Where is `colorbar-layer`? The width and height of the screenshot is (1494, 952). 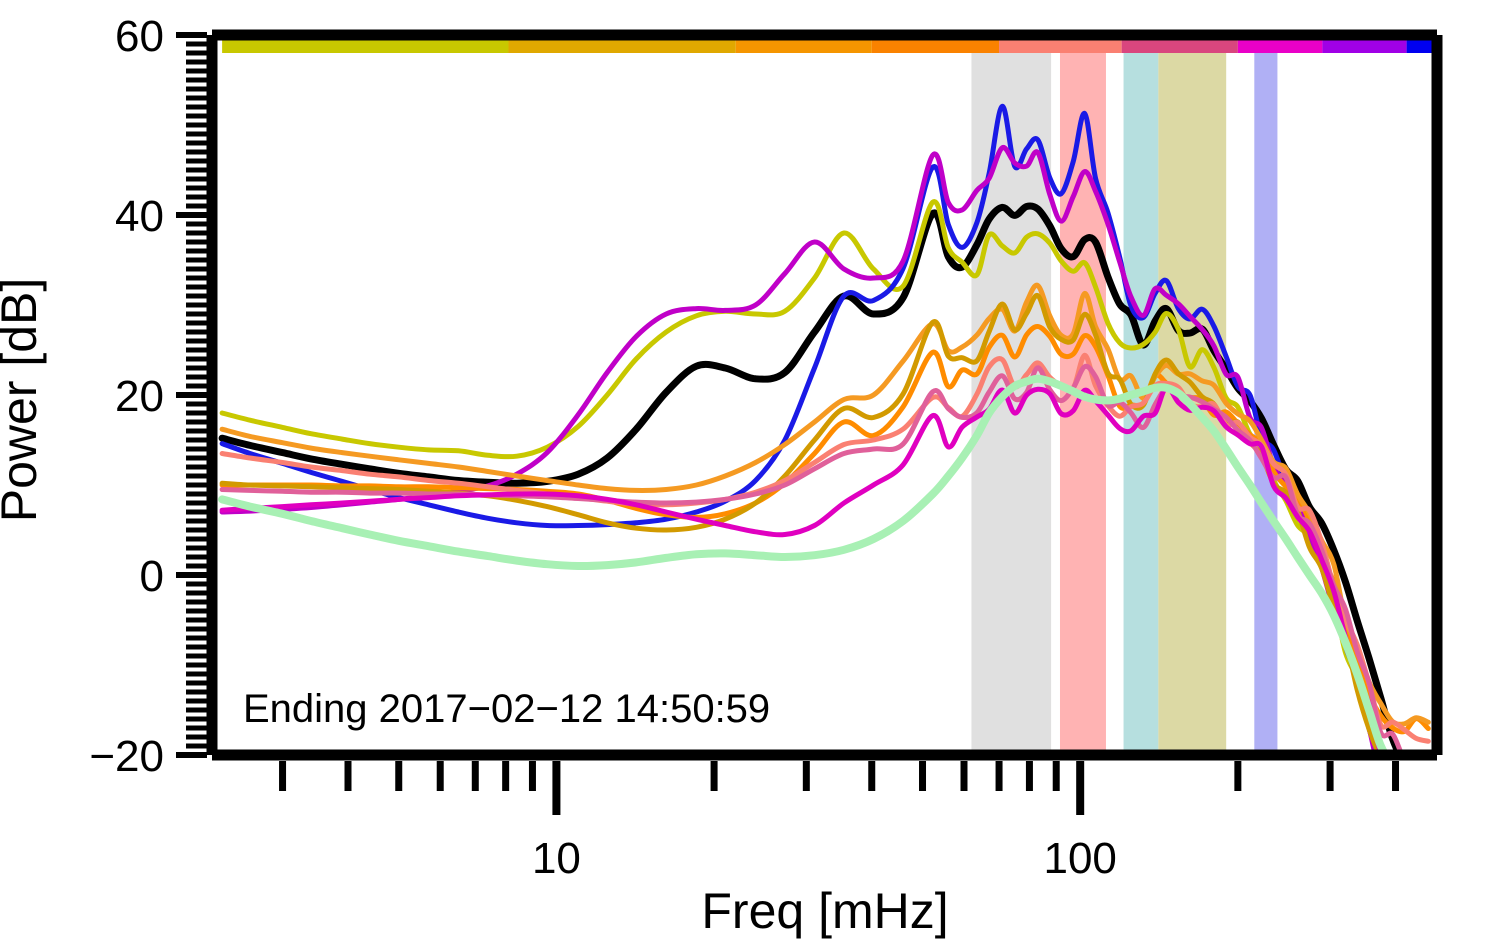 colorbar-layer is located at coordinates (829, 46).